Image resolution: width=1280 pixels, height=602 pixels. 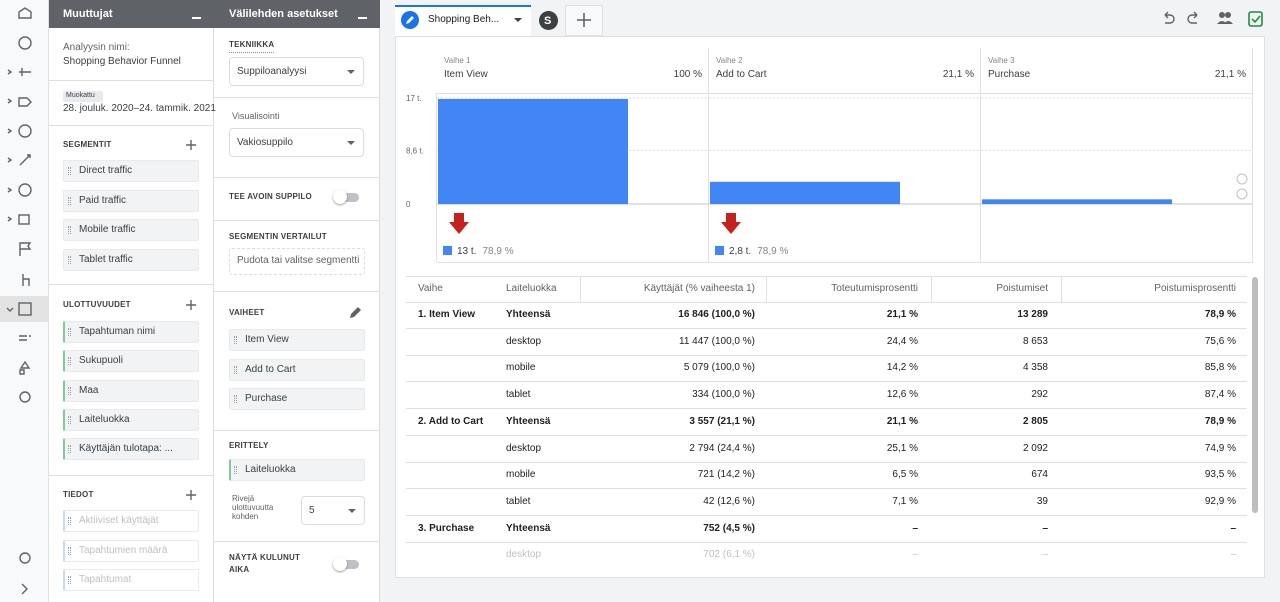 What do you see at coordinates (905, 475) in the screenshot?
I see `table-cell: 6,5 %` at bounding box center [905, 475].